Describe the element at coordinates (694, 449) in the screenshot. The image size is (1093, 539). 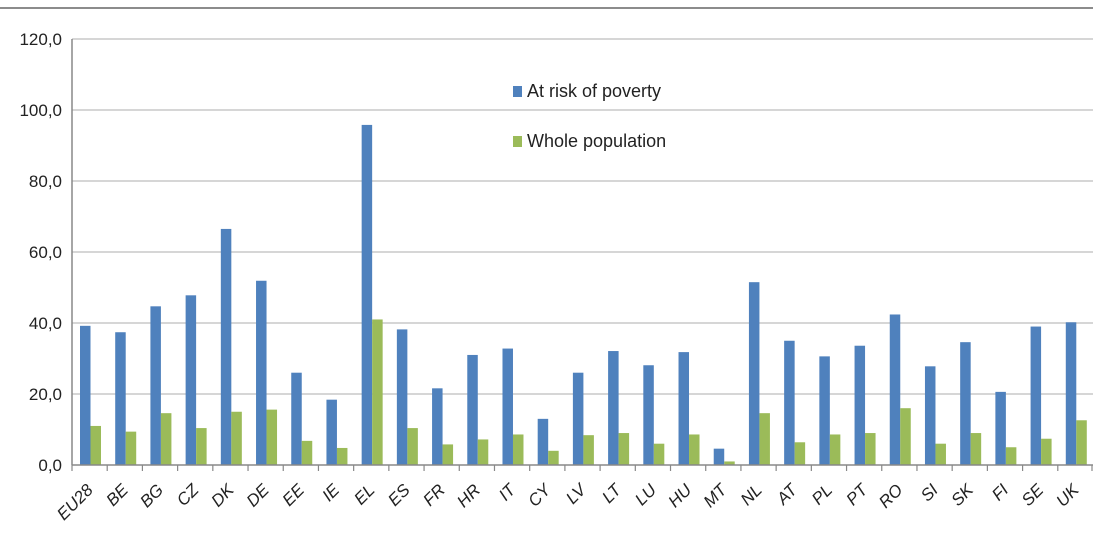
I see `bar-whole-hu` at that location.